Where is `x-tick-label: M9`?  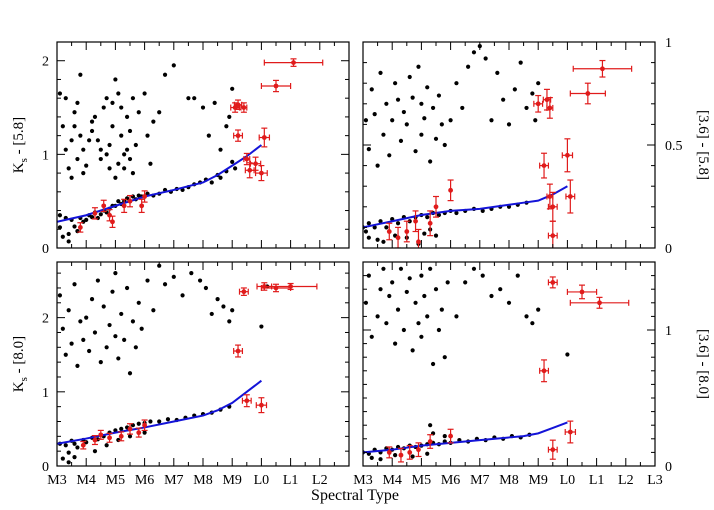 x-tick-label: M9 is located at coordinates (231, 480).